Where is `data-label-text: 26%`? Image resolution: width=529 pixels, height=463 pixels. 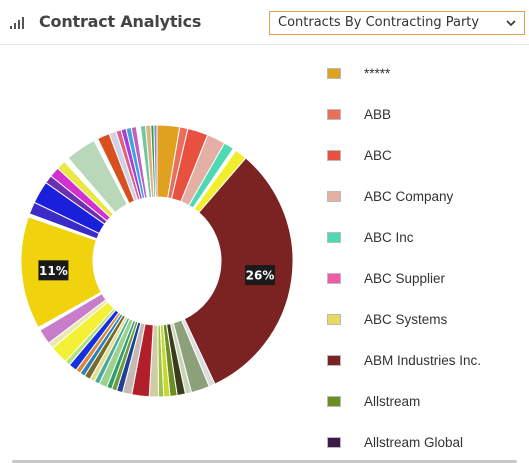
data-label-text: 26% is located at coordinates (260, 276).